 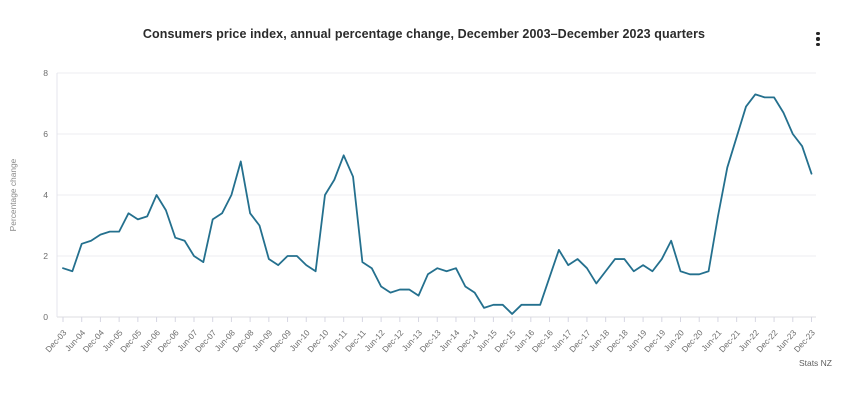 What do you see at coordinates (94, 340) in the screenshot?
I see `x-tick-label: Dec-04` at bounding box center [94, 340].